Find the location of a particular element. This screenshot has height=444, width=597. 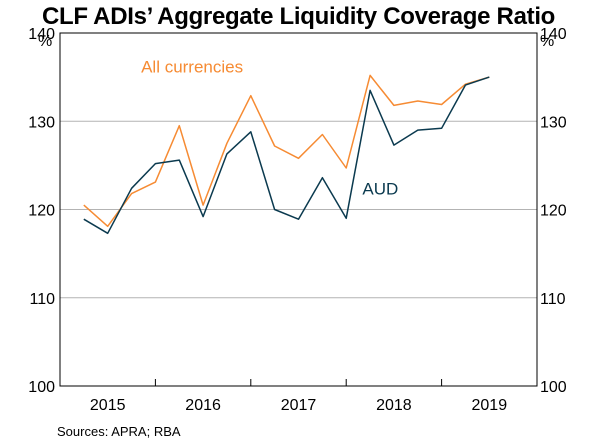

series-label-aud: AUD is located at coordinates (380, 188).